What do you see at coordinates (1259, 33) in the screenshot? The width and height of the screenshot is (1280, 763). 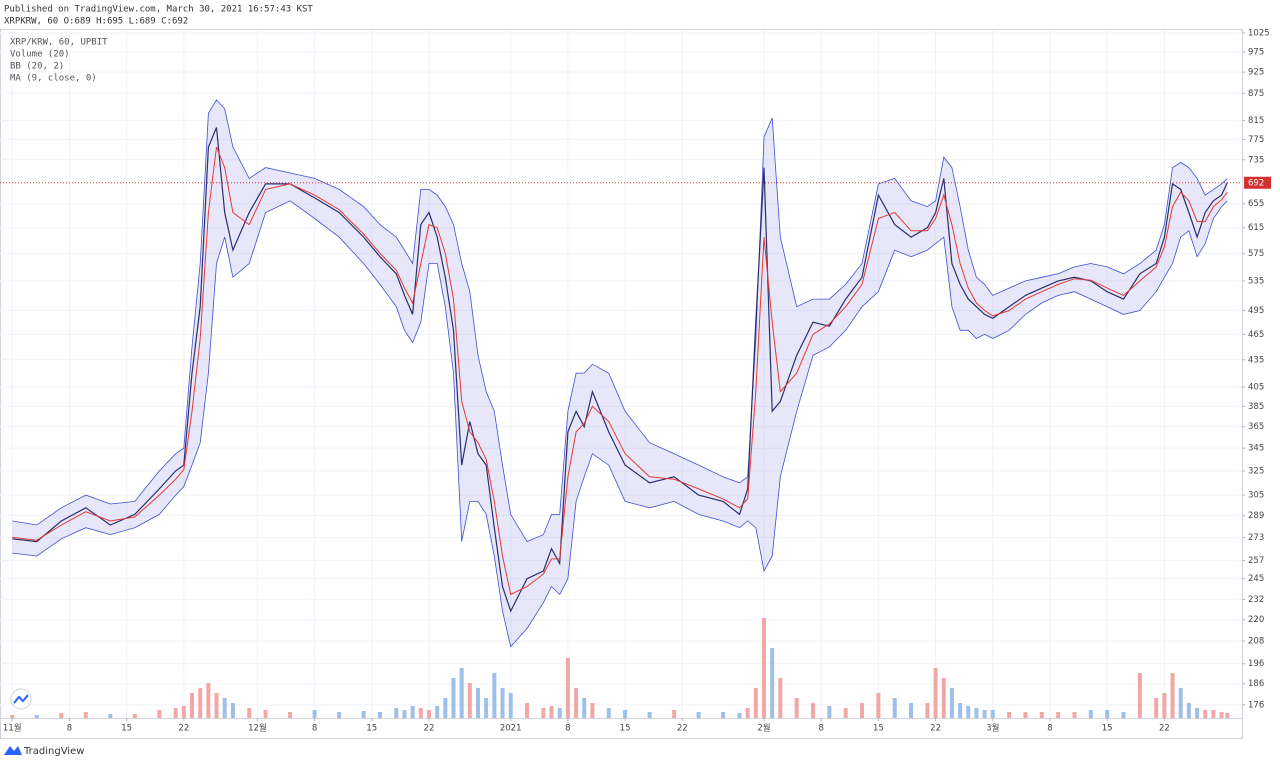 I see `y-tick-label: 1025` at bounding box center [1259, 33].